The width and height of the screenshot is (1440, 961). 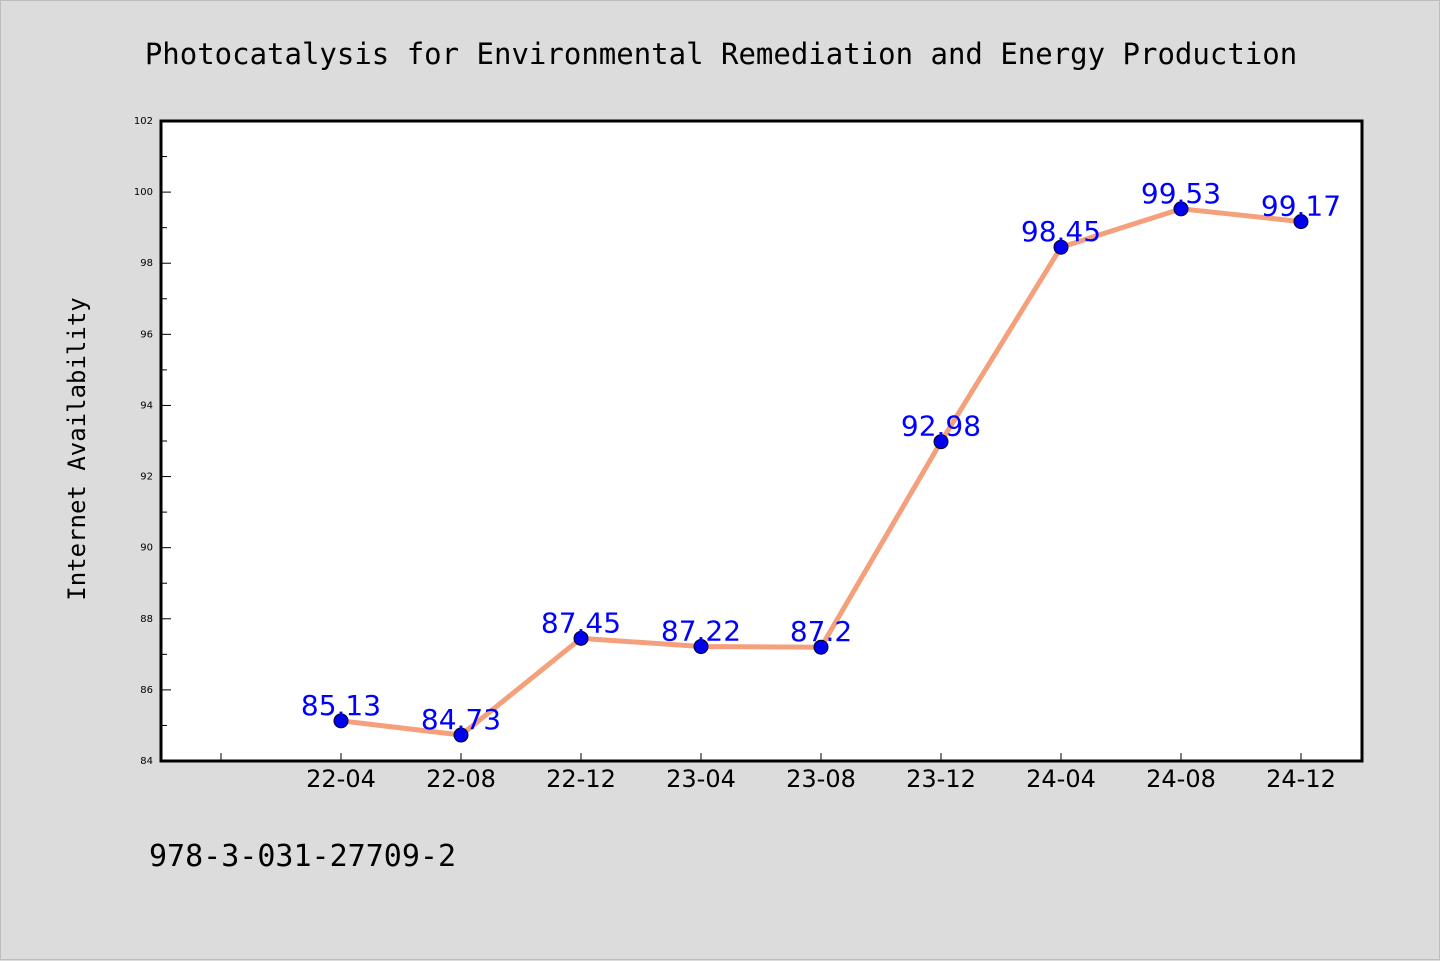 What do you see at coordinates (1301, 779) in the screenshot?
I see `x-tick-label: 24-12` at bounding box center [1301, 779].